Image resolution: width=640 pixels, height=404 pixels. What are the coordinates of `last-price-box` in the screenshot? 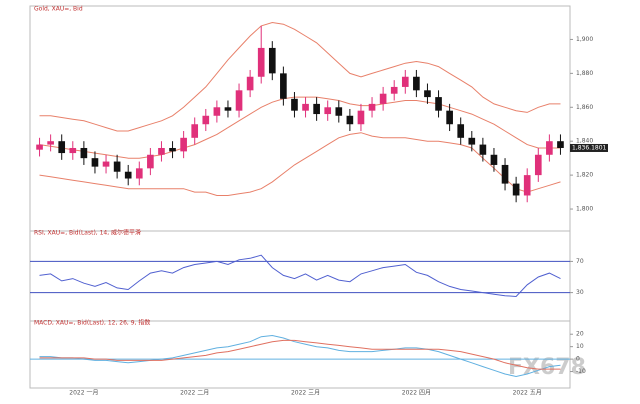 It's located at (589, 147).